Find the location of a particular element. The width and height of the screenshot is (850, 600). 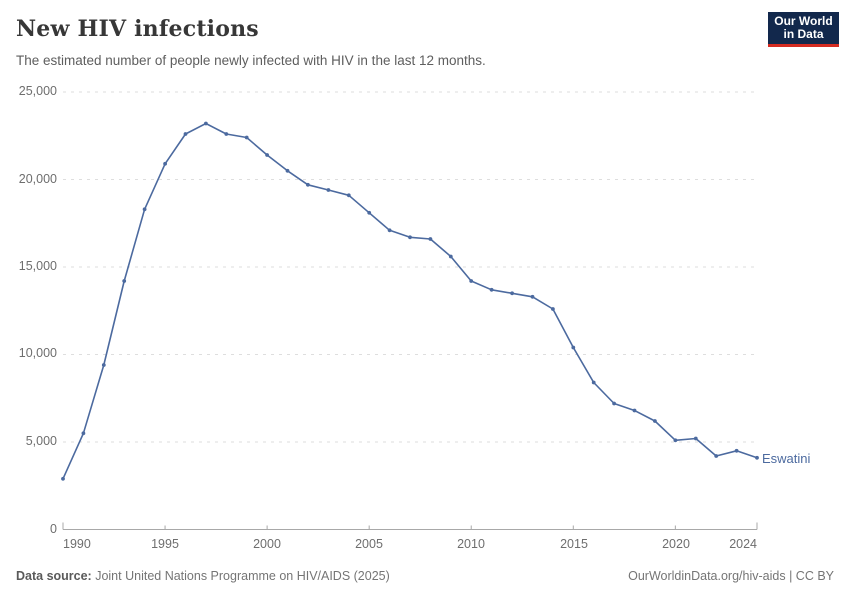

y-tick-10000: 10,000 is located at coordinates (37, 353).